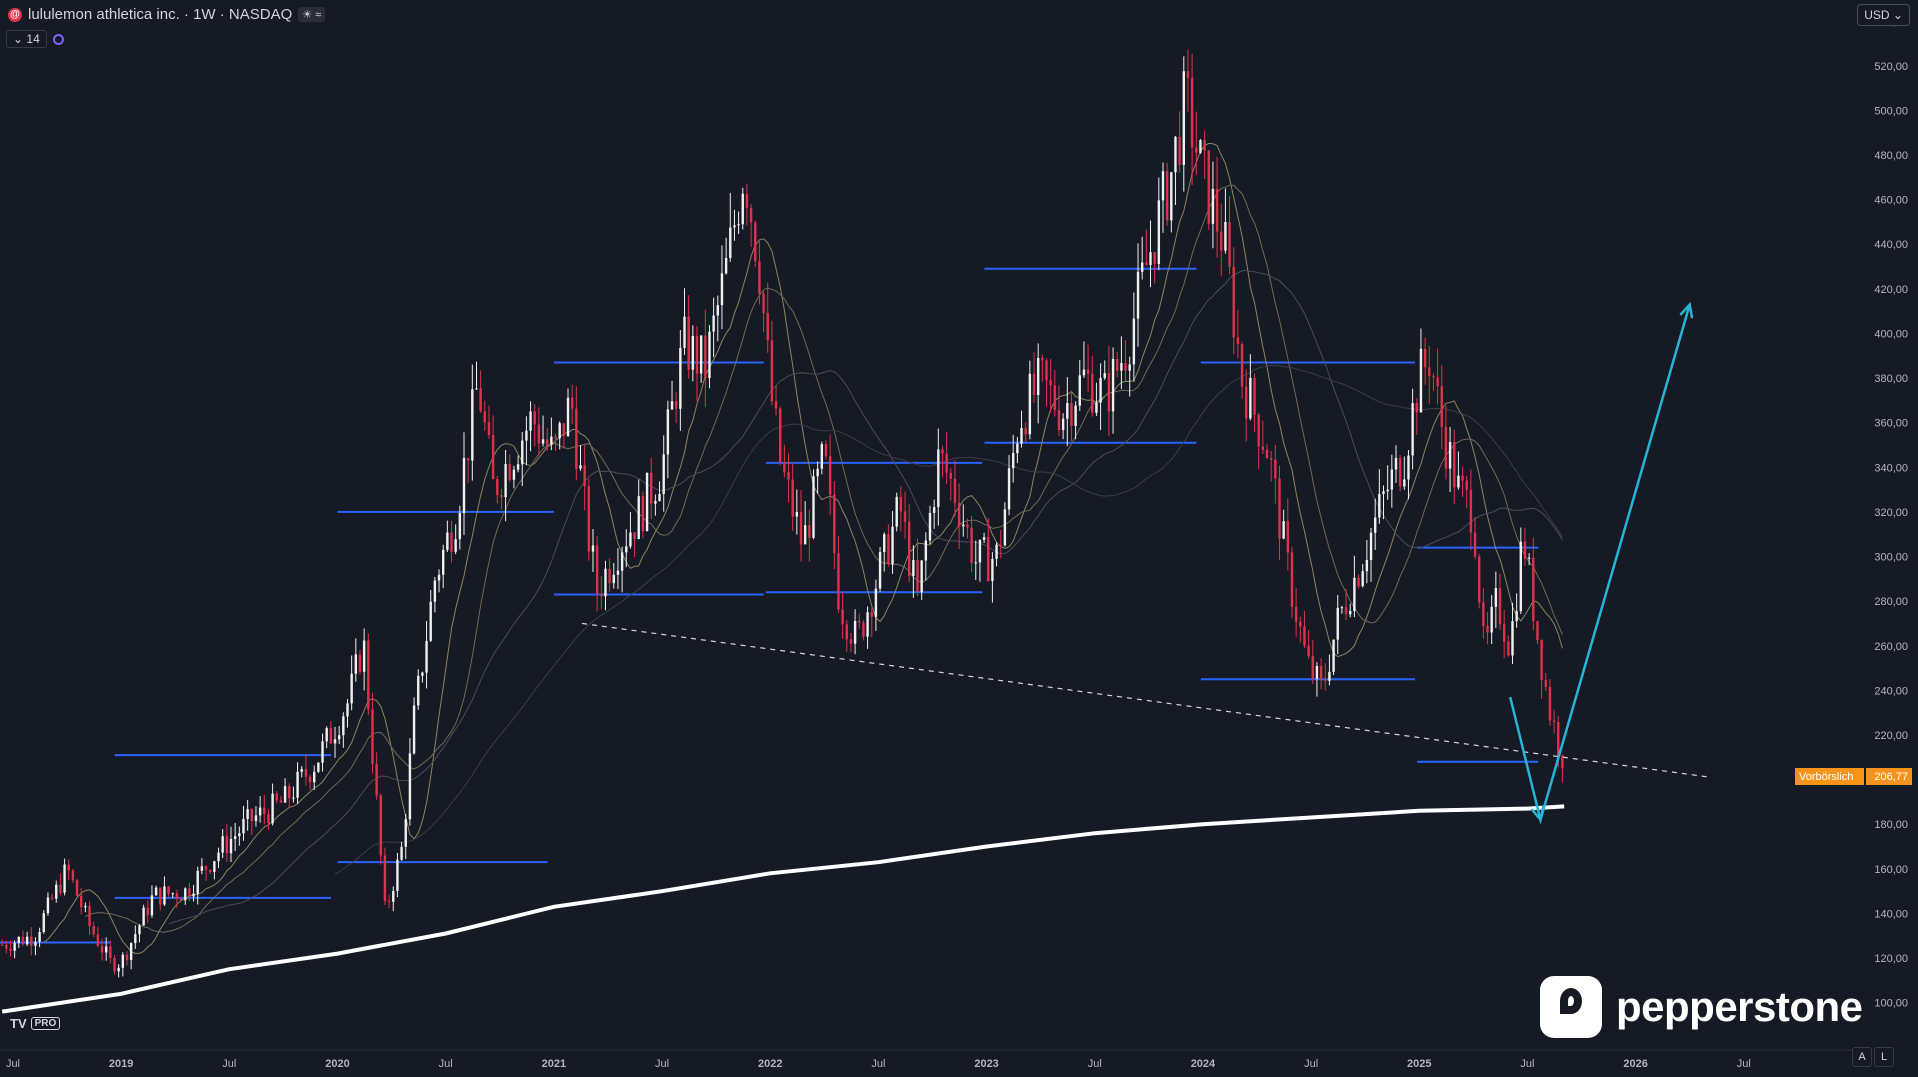  What do you see at coordinates (1203, 1064) in the screenshot?
I see `x-tick-label: 2024` at bounding box center [1203, 1064].